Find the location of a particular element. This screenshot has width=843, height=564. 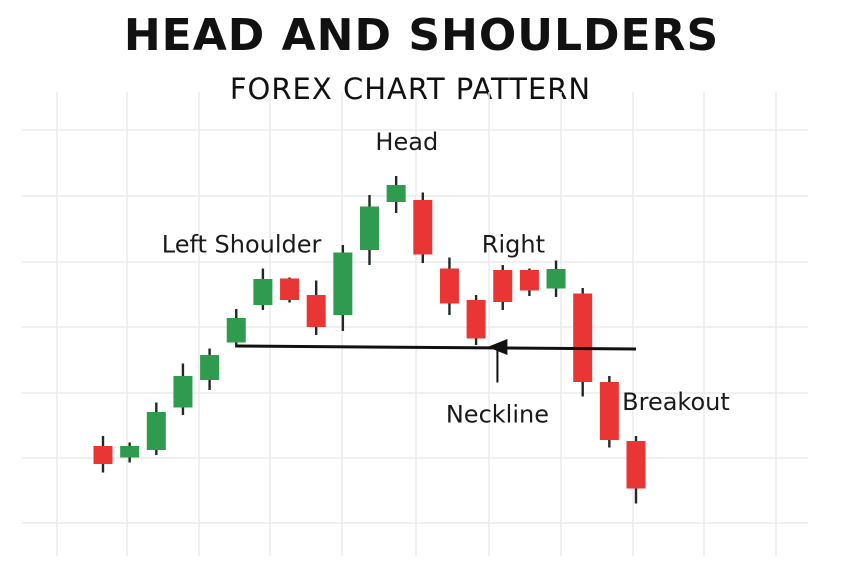

label-left-shoulder: Left Shoulder is located at coordinates (242, 245).